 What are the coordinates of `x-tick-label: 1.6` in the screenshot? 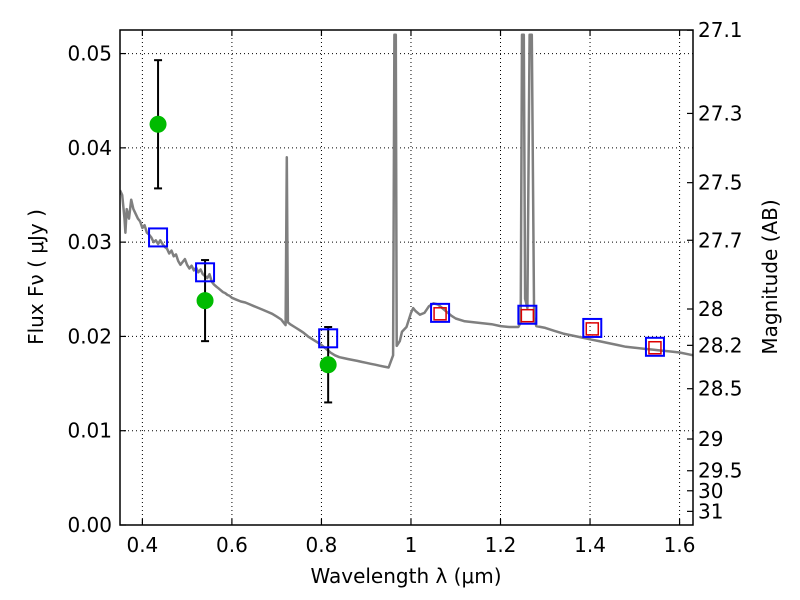 It's located at (680, 545).